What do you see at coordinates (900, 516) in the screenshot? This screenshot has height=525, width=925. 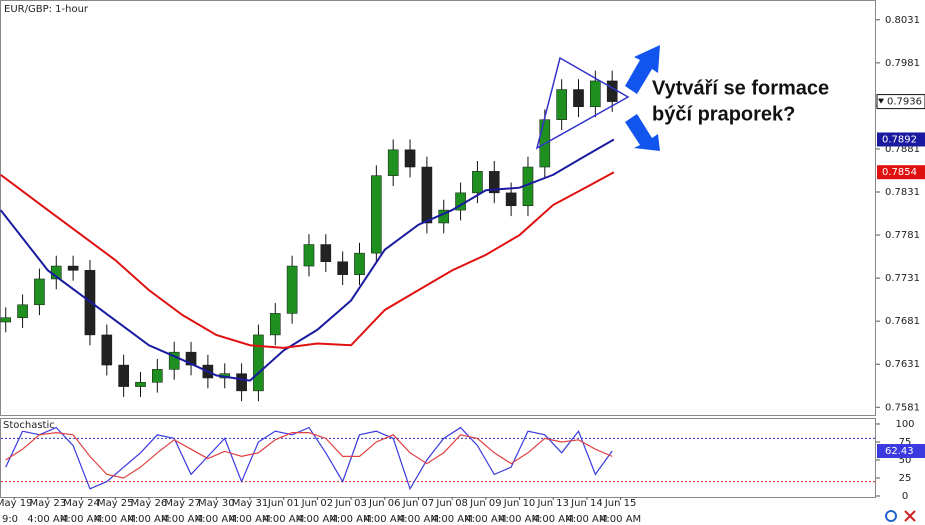 I see `toolbar-icons` at bounding box center [900, 516].